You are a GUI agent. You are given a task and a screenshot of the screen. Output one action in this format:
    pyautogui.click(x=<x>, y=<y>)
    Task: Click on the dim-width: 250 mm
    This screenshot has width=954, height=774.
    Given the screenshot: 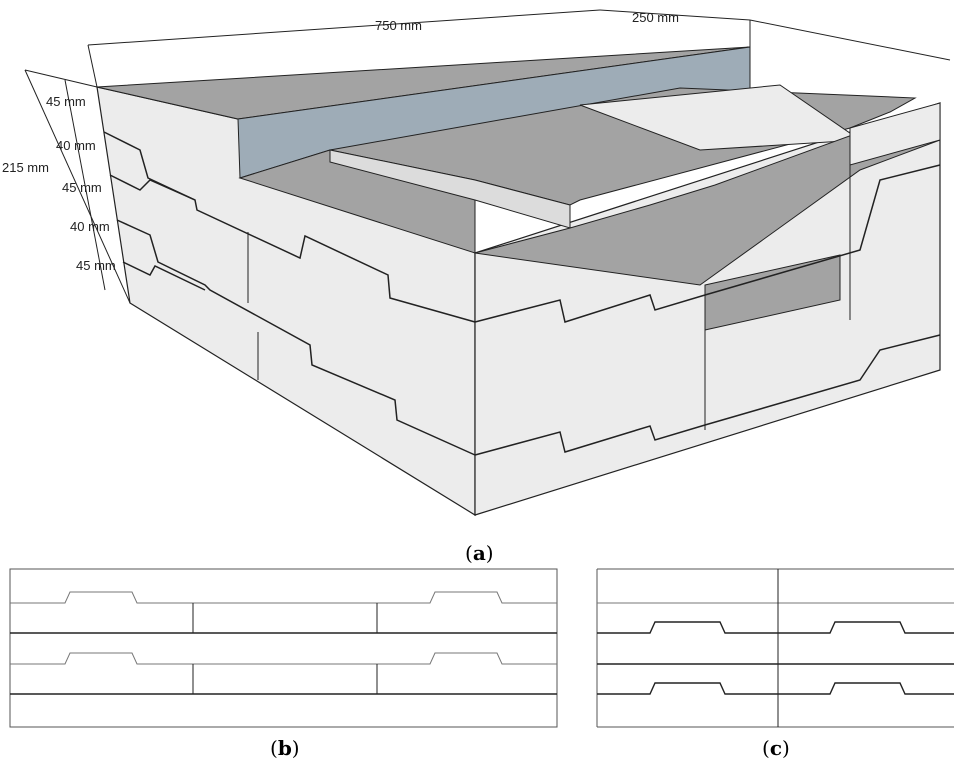 What is the action you would take?
    pyautogui.click(x=655, y=17)
    